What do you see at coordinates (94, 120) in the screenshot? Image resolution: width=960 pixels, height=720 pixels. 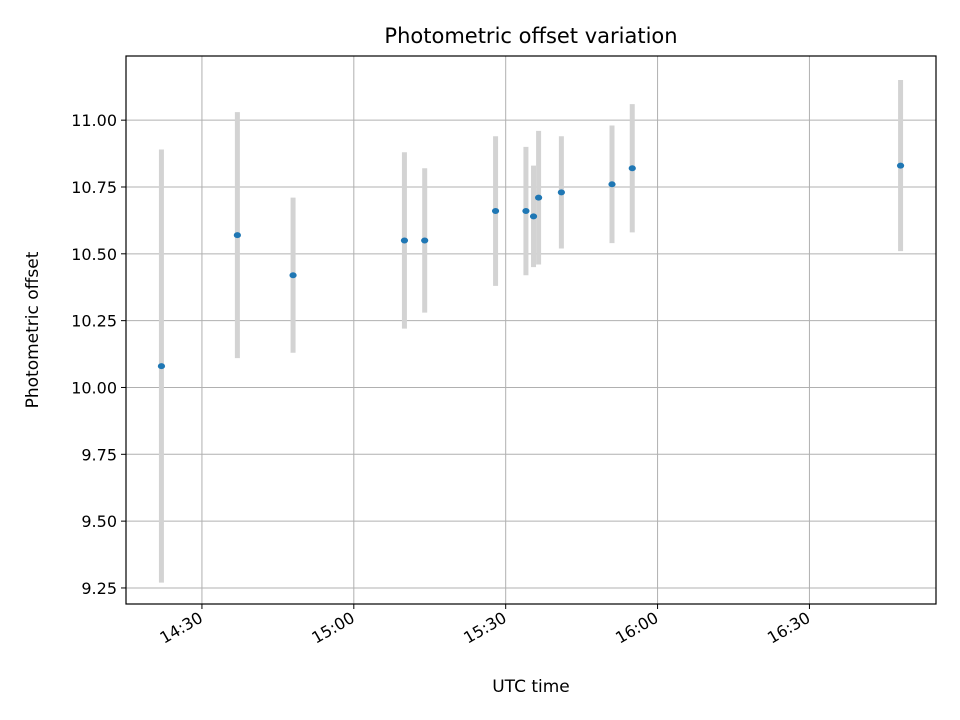 I see `y-tick-label: 11.00` at bounding box center [94, 120].